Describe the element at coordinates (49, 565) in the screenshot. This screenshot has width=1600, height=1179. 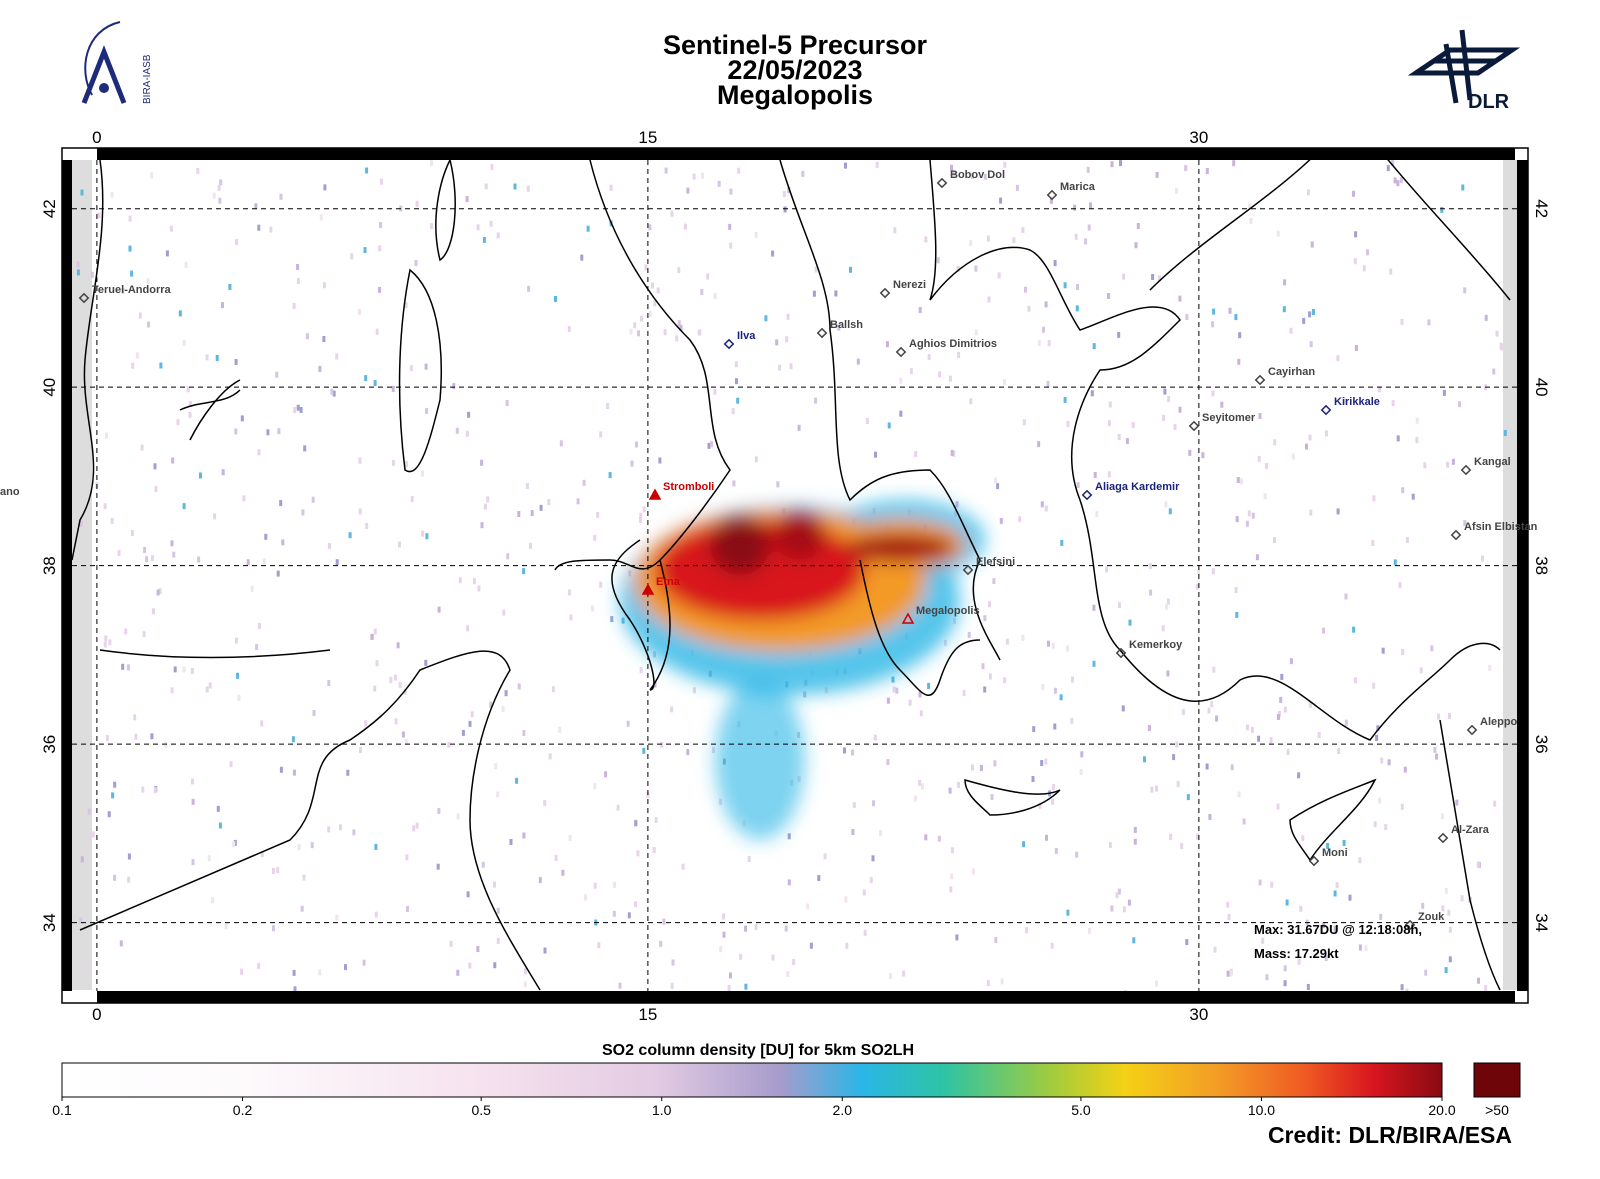
I see `lat-tick-label: 38` at that location.